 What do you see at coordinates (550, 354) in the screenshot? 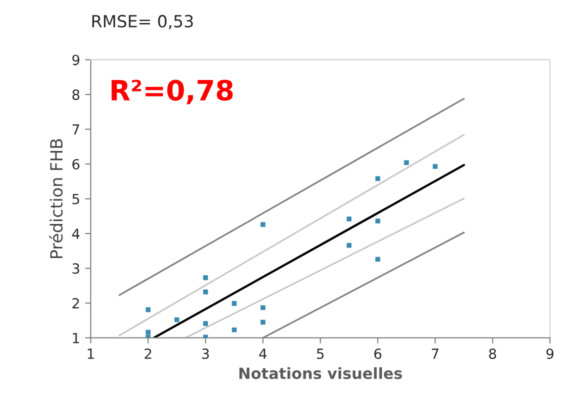
I see `x-tick-label: 9` at bounding box center [550, 354].